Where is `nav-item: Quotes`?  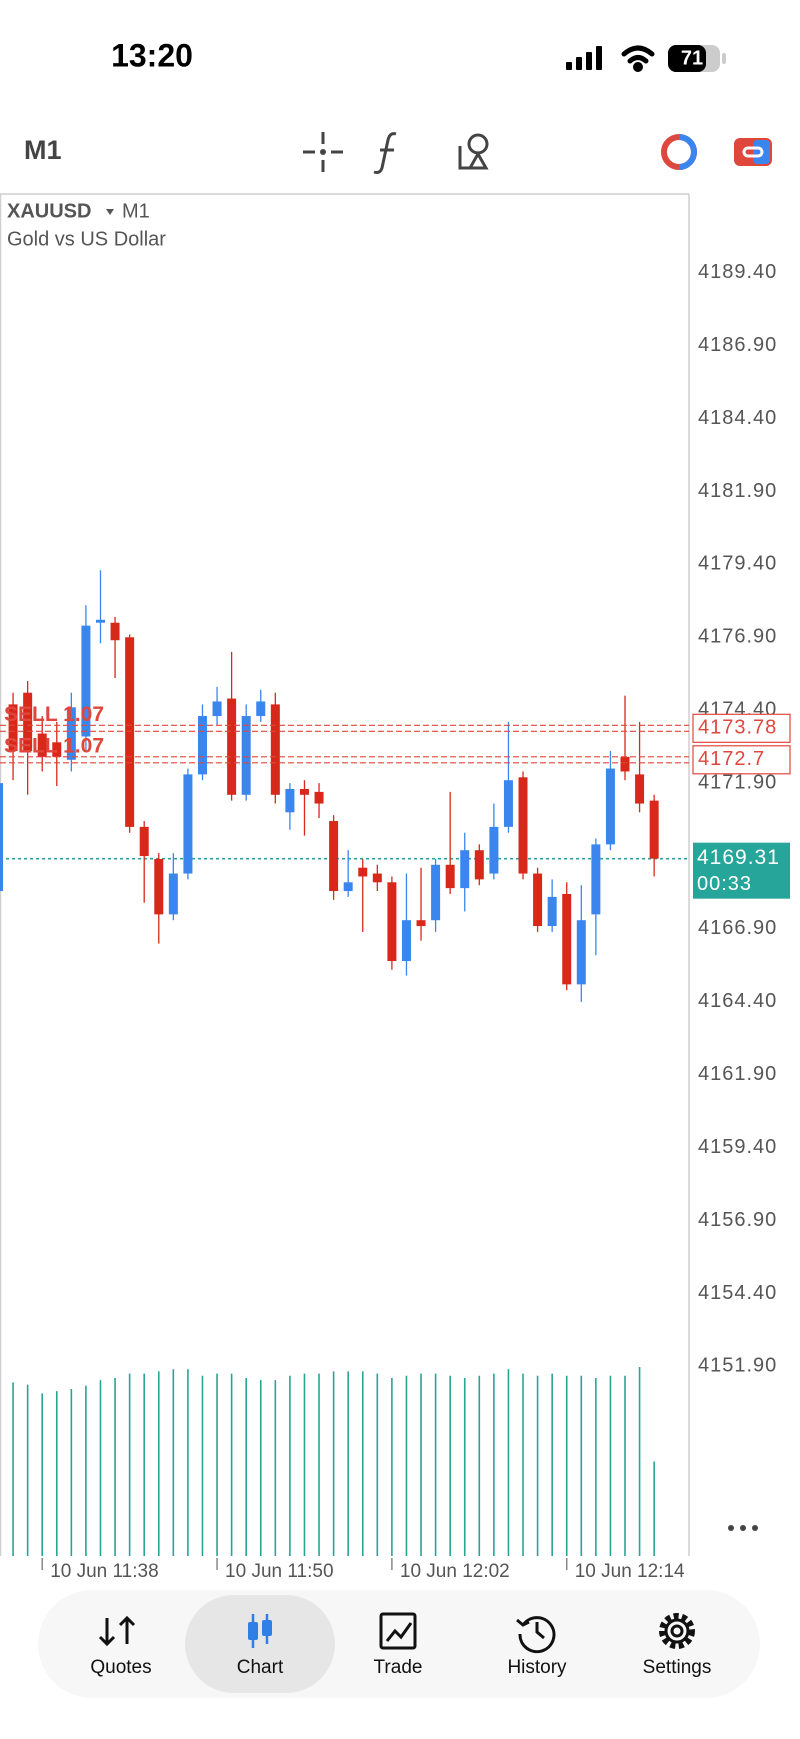 nav-item: Quotes is located at coordinates (121, 1646).